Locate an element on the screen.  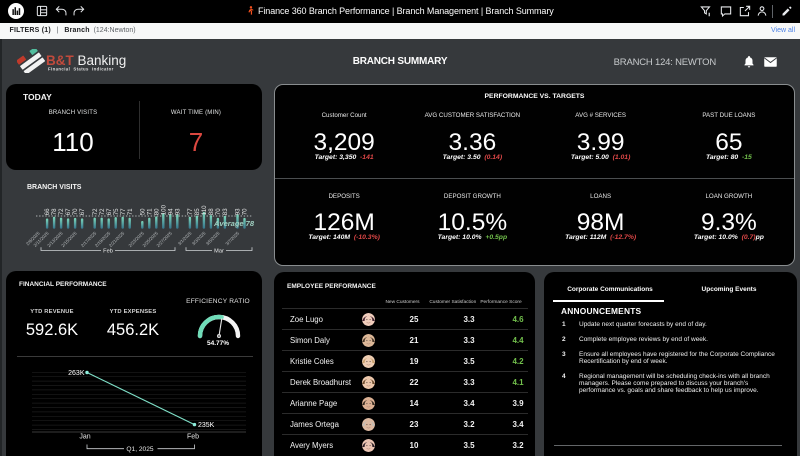
svg-text: Average 78 is located at coordinates (234, 223).